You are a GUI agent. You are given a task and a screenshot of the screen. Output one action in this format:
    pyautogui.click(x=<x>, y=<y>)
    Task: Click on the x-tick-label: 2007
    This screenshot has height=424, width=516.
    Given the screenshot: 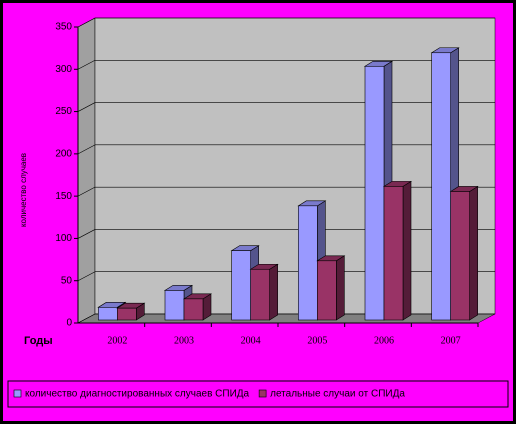 What is the action you would take?
    pyautogui.click(x=451, y=340)
    